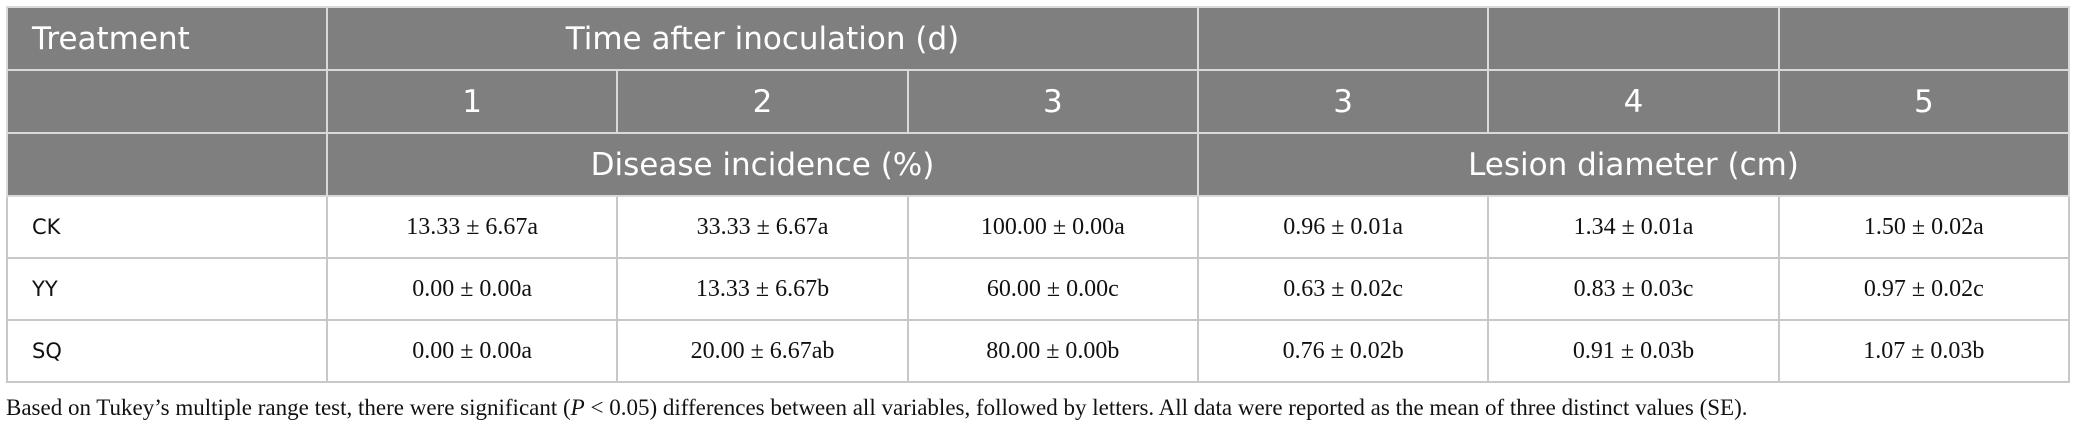 This screenshot has width=2077, height=433. Describe the element at coordinates (1924, 289) in the screenshot. I see `cell: 0.97 ± 0.02c` at that location.